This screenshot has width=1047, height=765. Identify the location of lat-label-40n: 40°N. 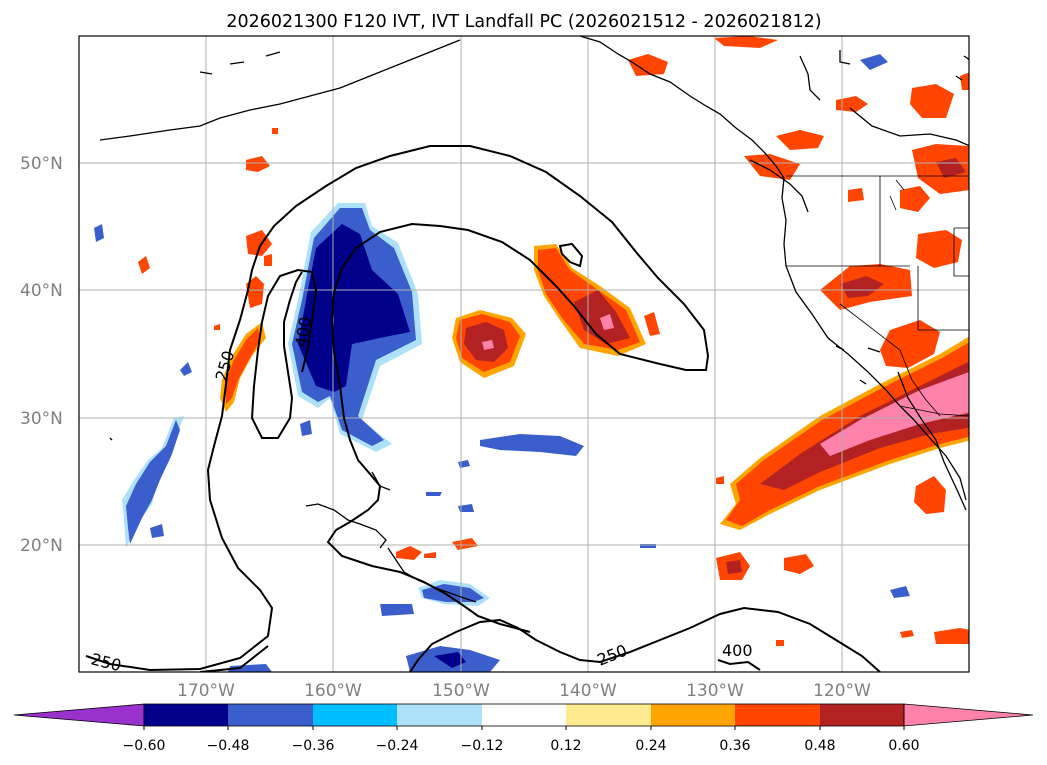
(41, 291).